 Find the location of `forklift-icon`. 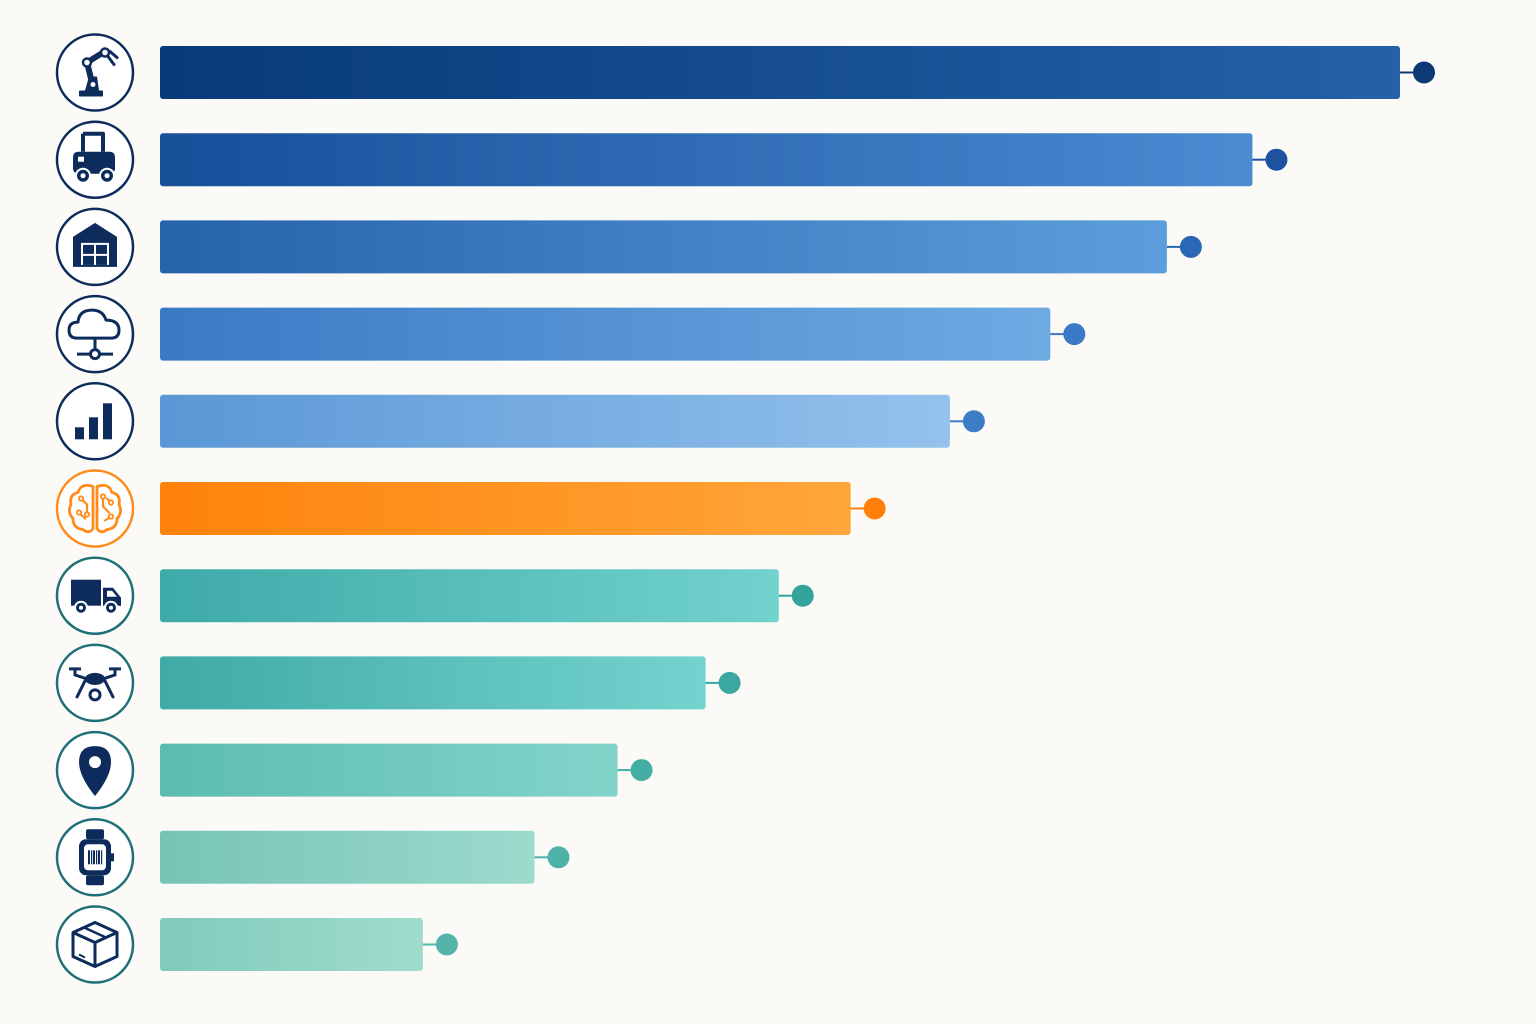

forklift-icon is located at coordinates (95, 159).